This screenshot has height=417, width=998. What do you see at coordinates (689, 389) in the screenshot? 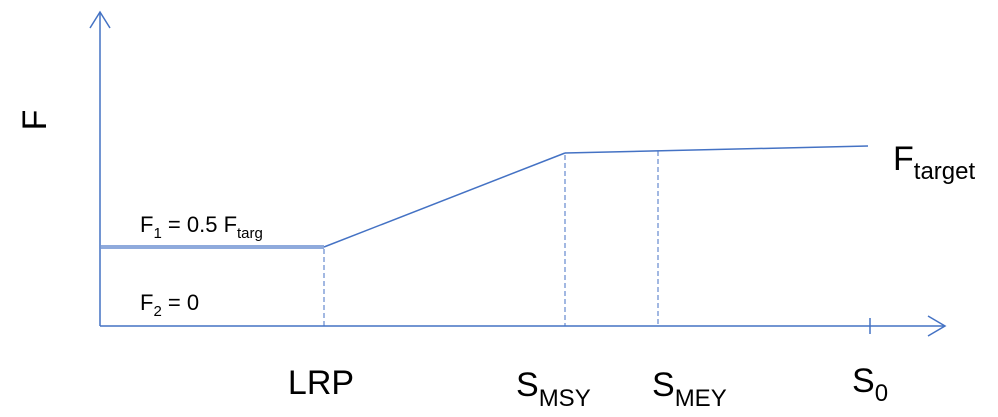
I see `smey-label: SMEY` at bounding box center [689, 389].